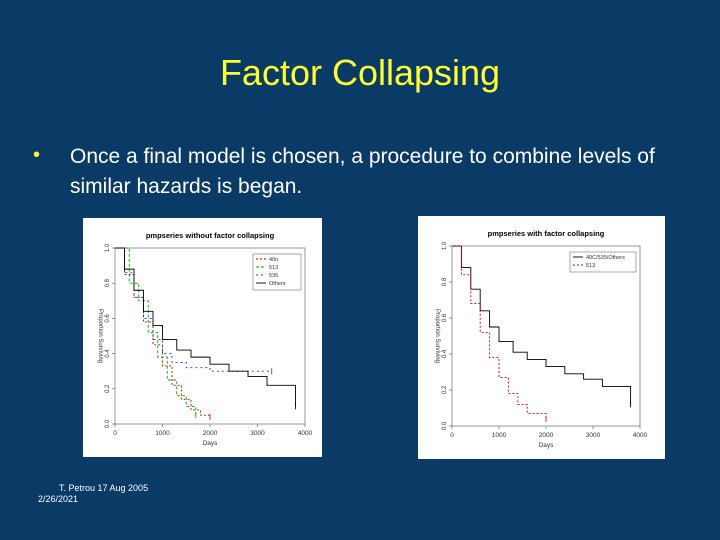 This screenshot has height=540, width=720. What do you see at coordinates (273, 260) in the screenshot?
I see `legend-label: 40n` at bounding box center [273, 260].